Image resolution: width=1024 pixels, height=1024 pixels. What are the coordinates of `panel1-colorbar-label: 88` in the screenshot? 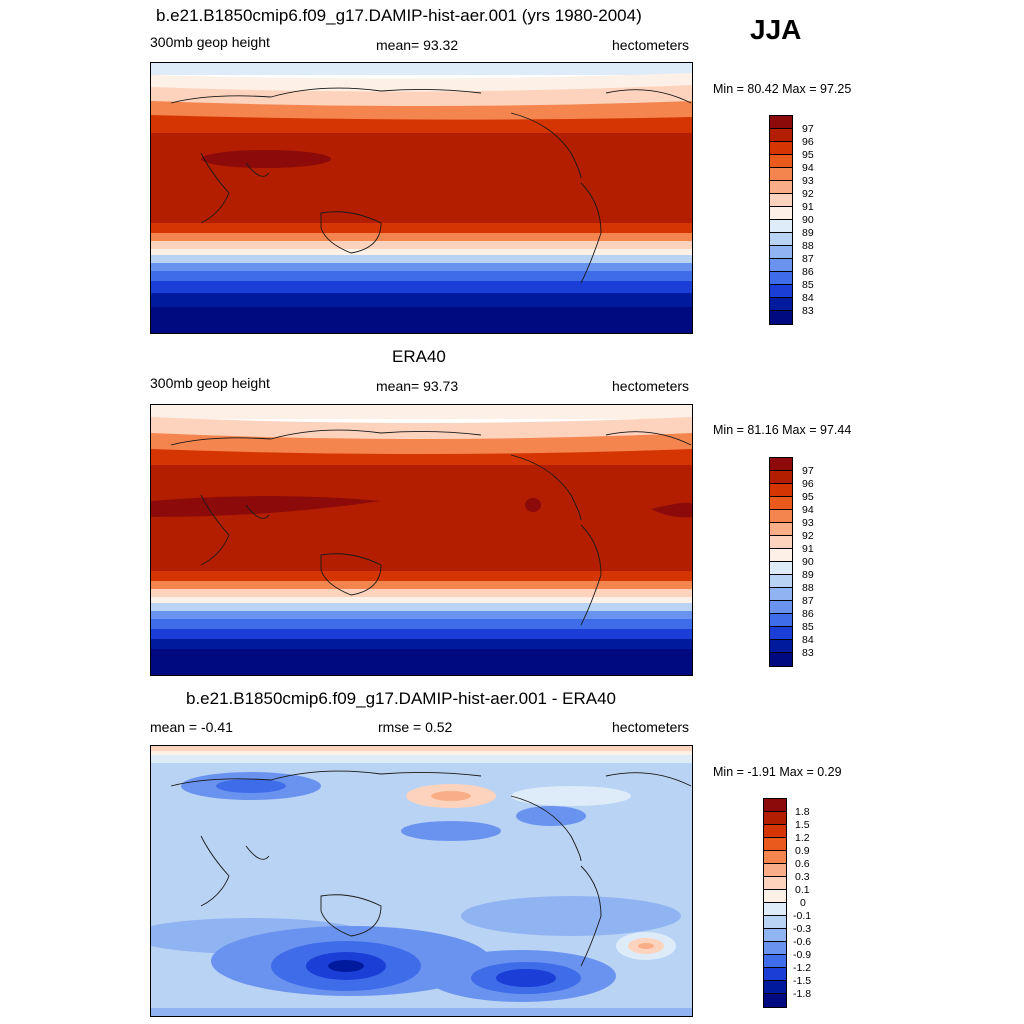 It's located at (808, 246).